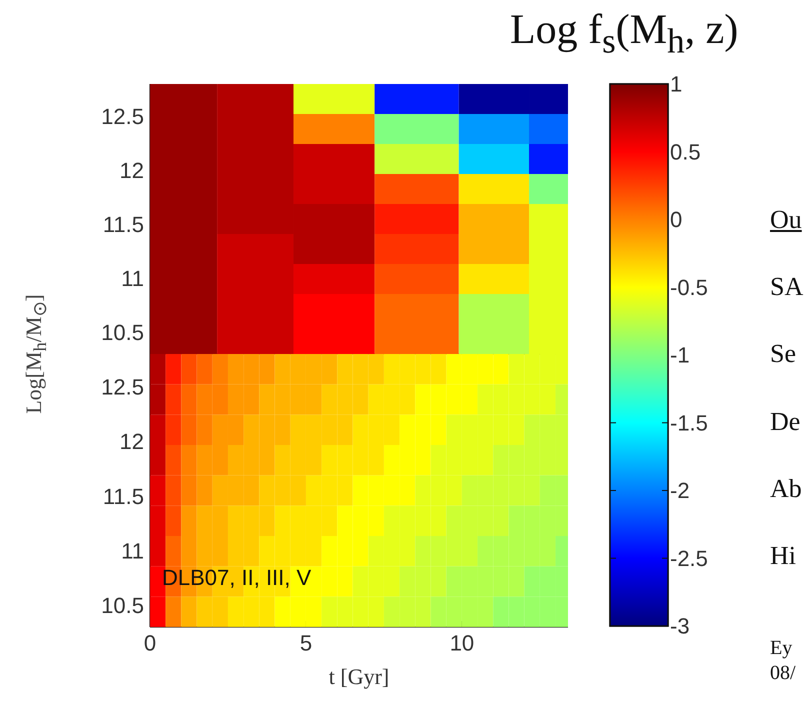 The image size is (807, 709). What do you see at coordinates (786, 489) in the screenshot?
I see `text: Ab` at bounding box center [786, 489].